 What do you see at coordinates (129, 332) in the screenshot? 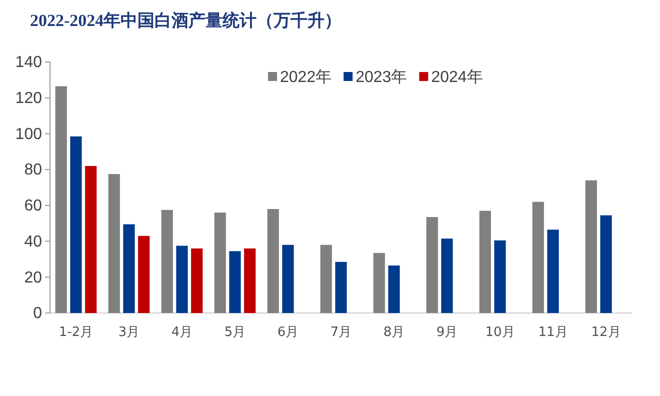
I see `x-tick-label: 3月` at bounding box center [129, 332].